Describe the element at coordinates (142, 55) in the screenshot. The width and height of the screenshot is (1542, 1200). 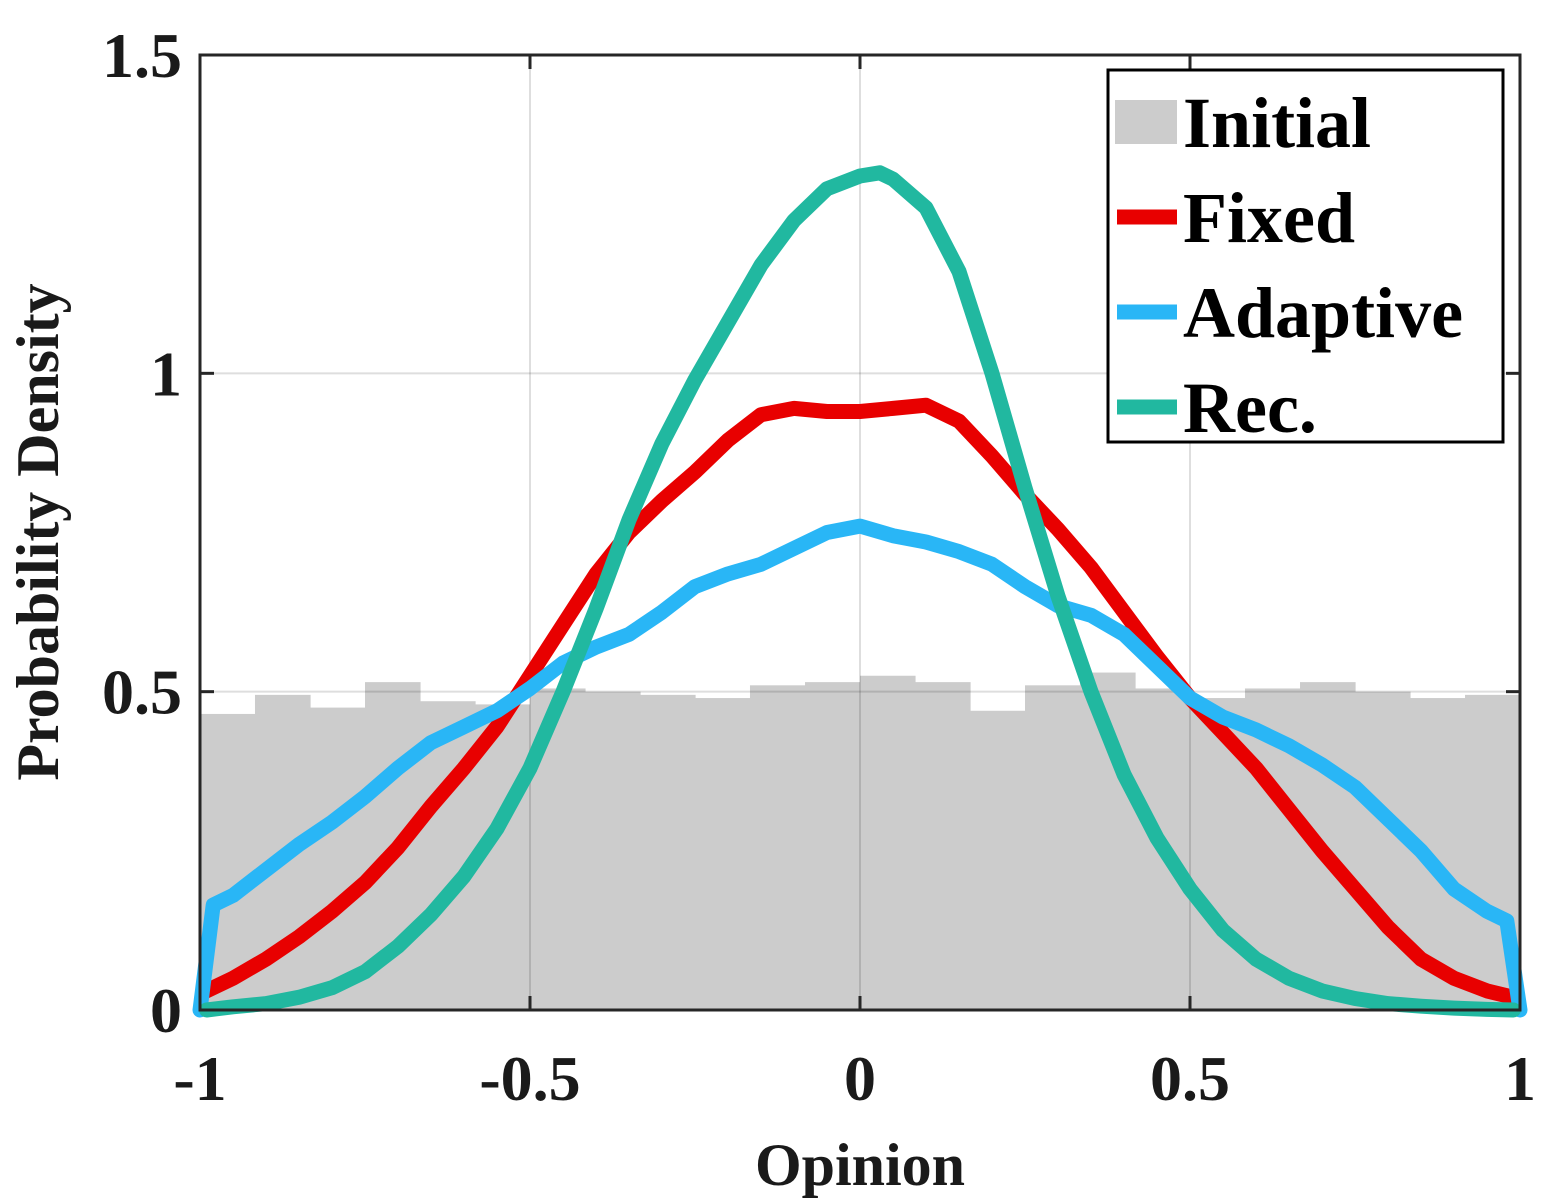
I see `y-tick-label: 1.5` at that location.